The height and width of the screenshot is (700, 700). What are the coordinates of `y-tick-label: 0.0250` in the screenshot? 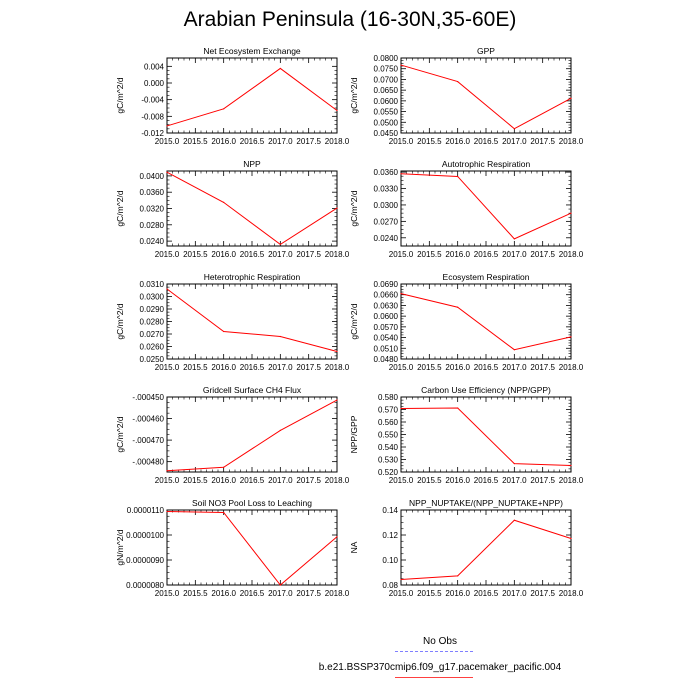 It's located at (152, 359).